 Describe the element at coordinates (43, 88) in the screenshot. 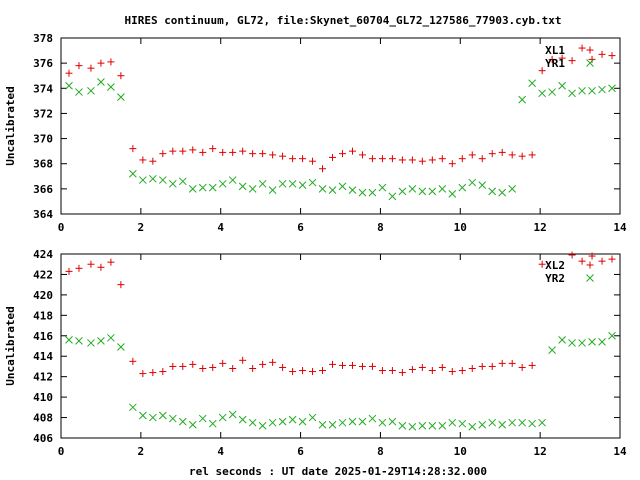

I see `y-tick-label: 374` at that location.